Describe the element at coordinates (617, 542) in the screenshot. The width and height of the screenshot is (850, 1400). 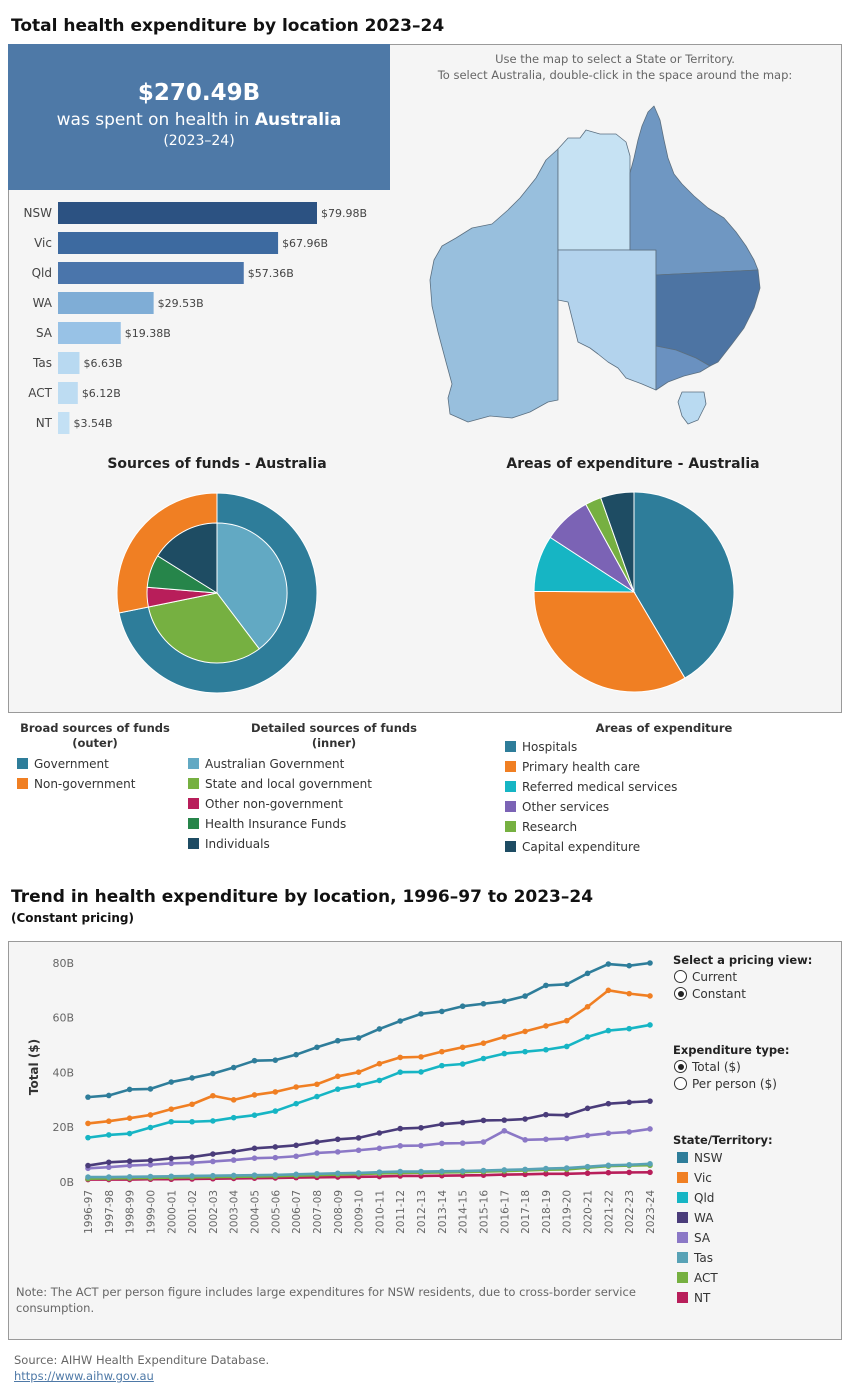
I see `area-slice-capital-expenditure` at that location.